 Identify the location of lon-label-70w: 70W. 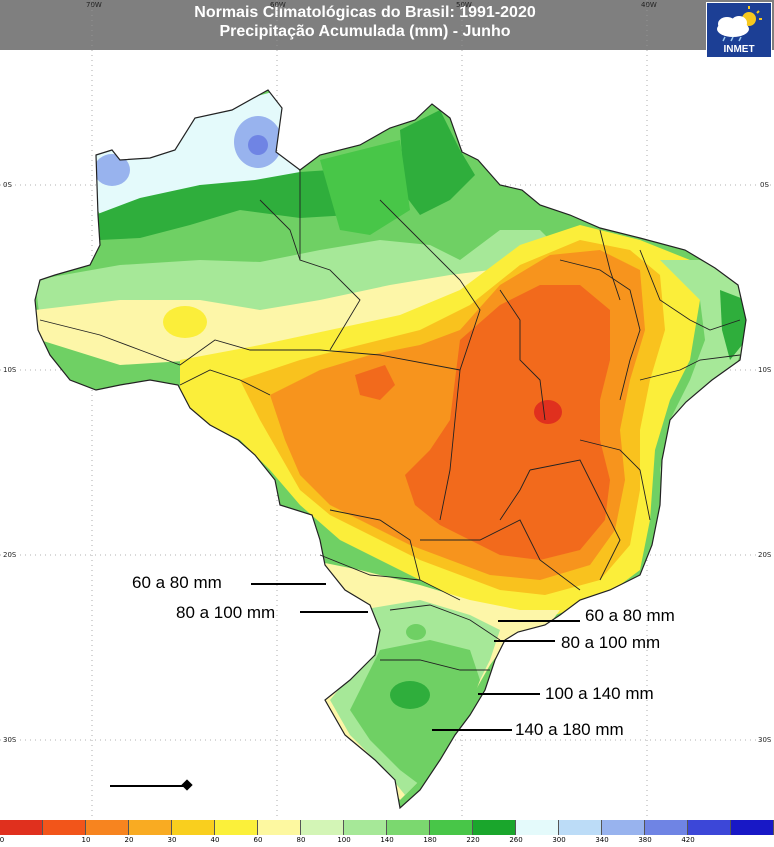
(94, 5).